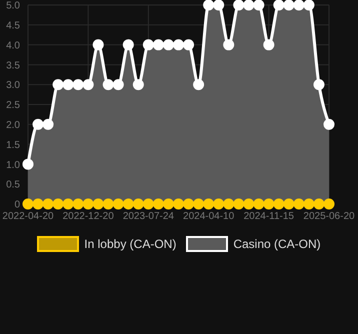 This screenshot has width=358, height=334. What do you see at coordinates (13, 125) in the screenshot?
I see `y-tick-label: 2.0` at bounding box center [13, 125].